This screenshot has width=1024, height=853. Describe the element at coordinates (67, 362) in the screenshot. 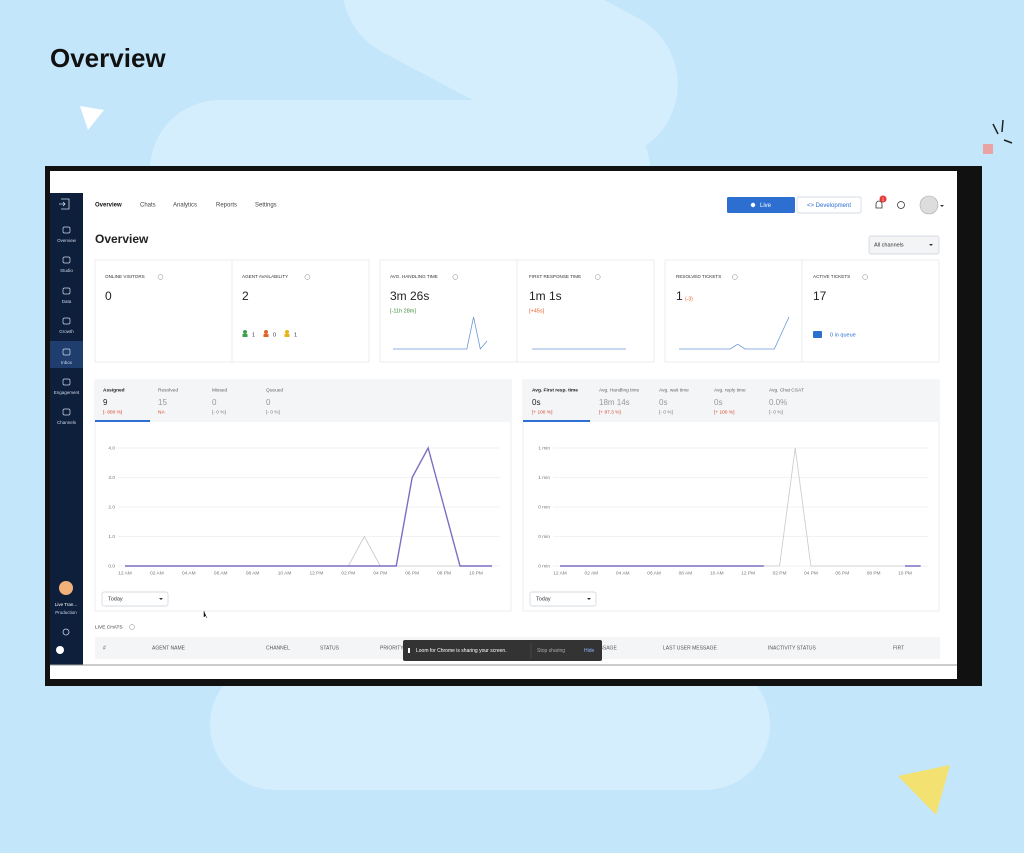

I see `sidebar-item: Inbox` at that location.